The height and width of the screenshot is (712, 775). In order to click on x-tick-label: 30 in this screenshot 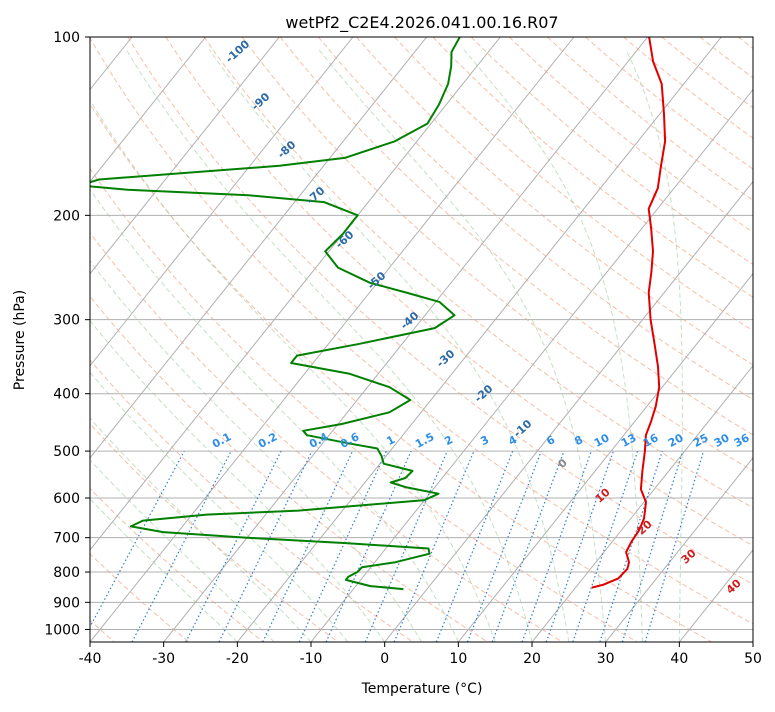, I will do `click(606, 659)`.